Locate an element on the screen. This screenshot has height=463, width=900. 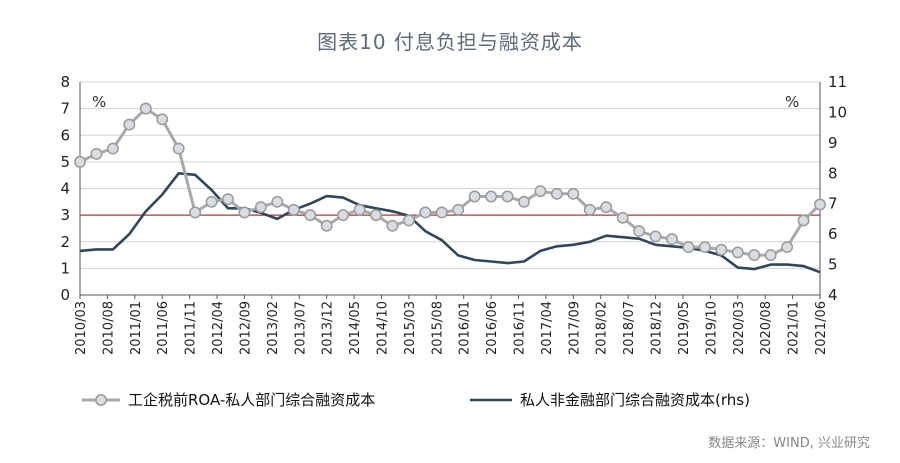
x-tick-label: 2018/02 is located at coordinates (602, 328).